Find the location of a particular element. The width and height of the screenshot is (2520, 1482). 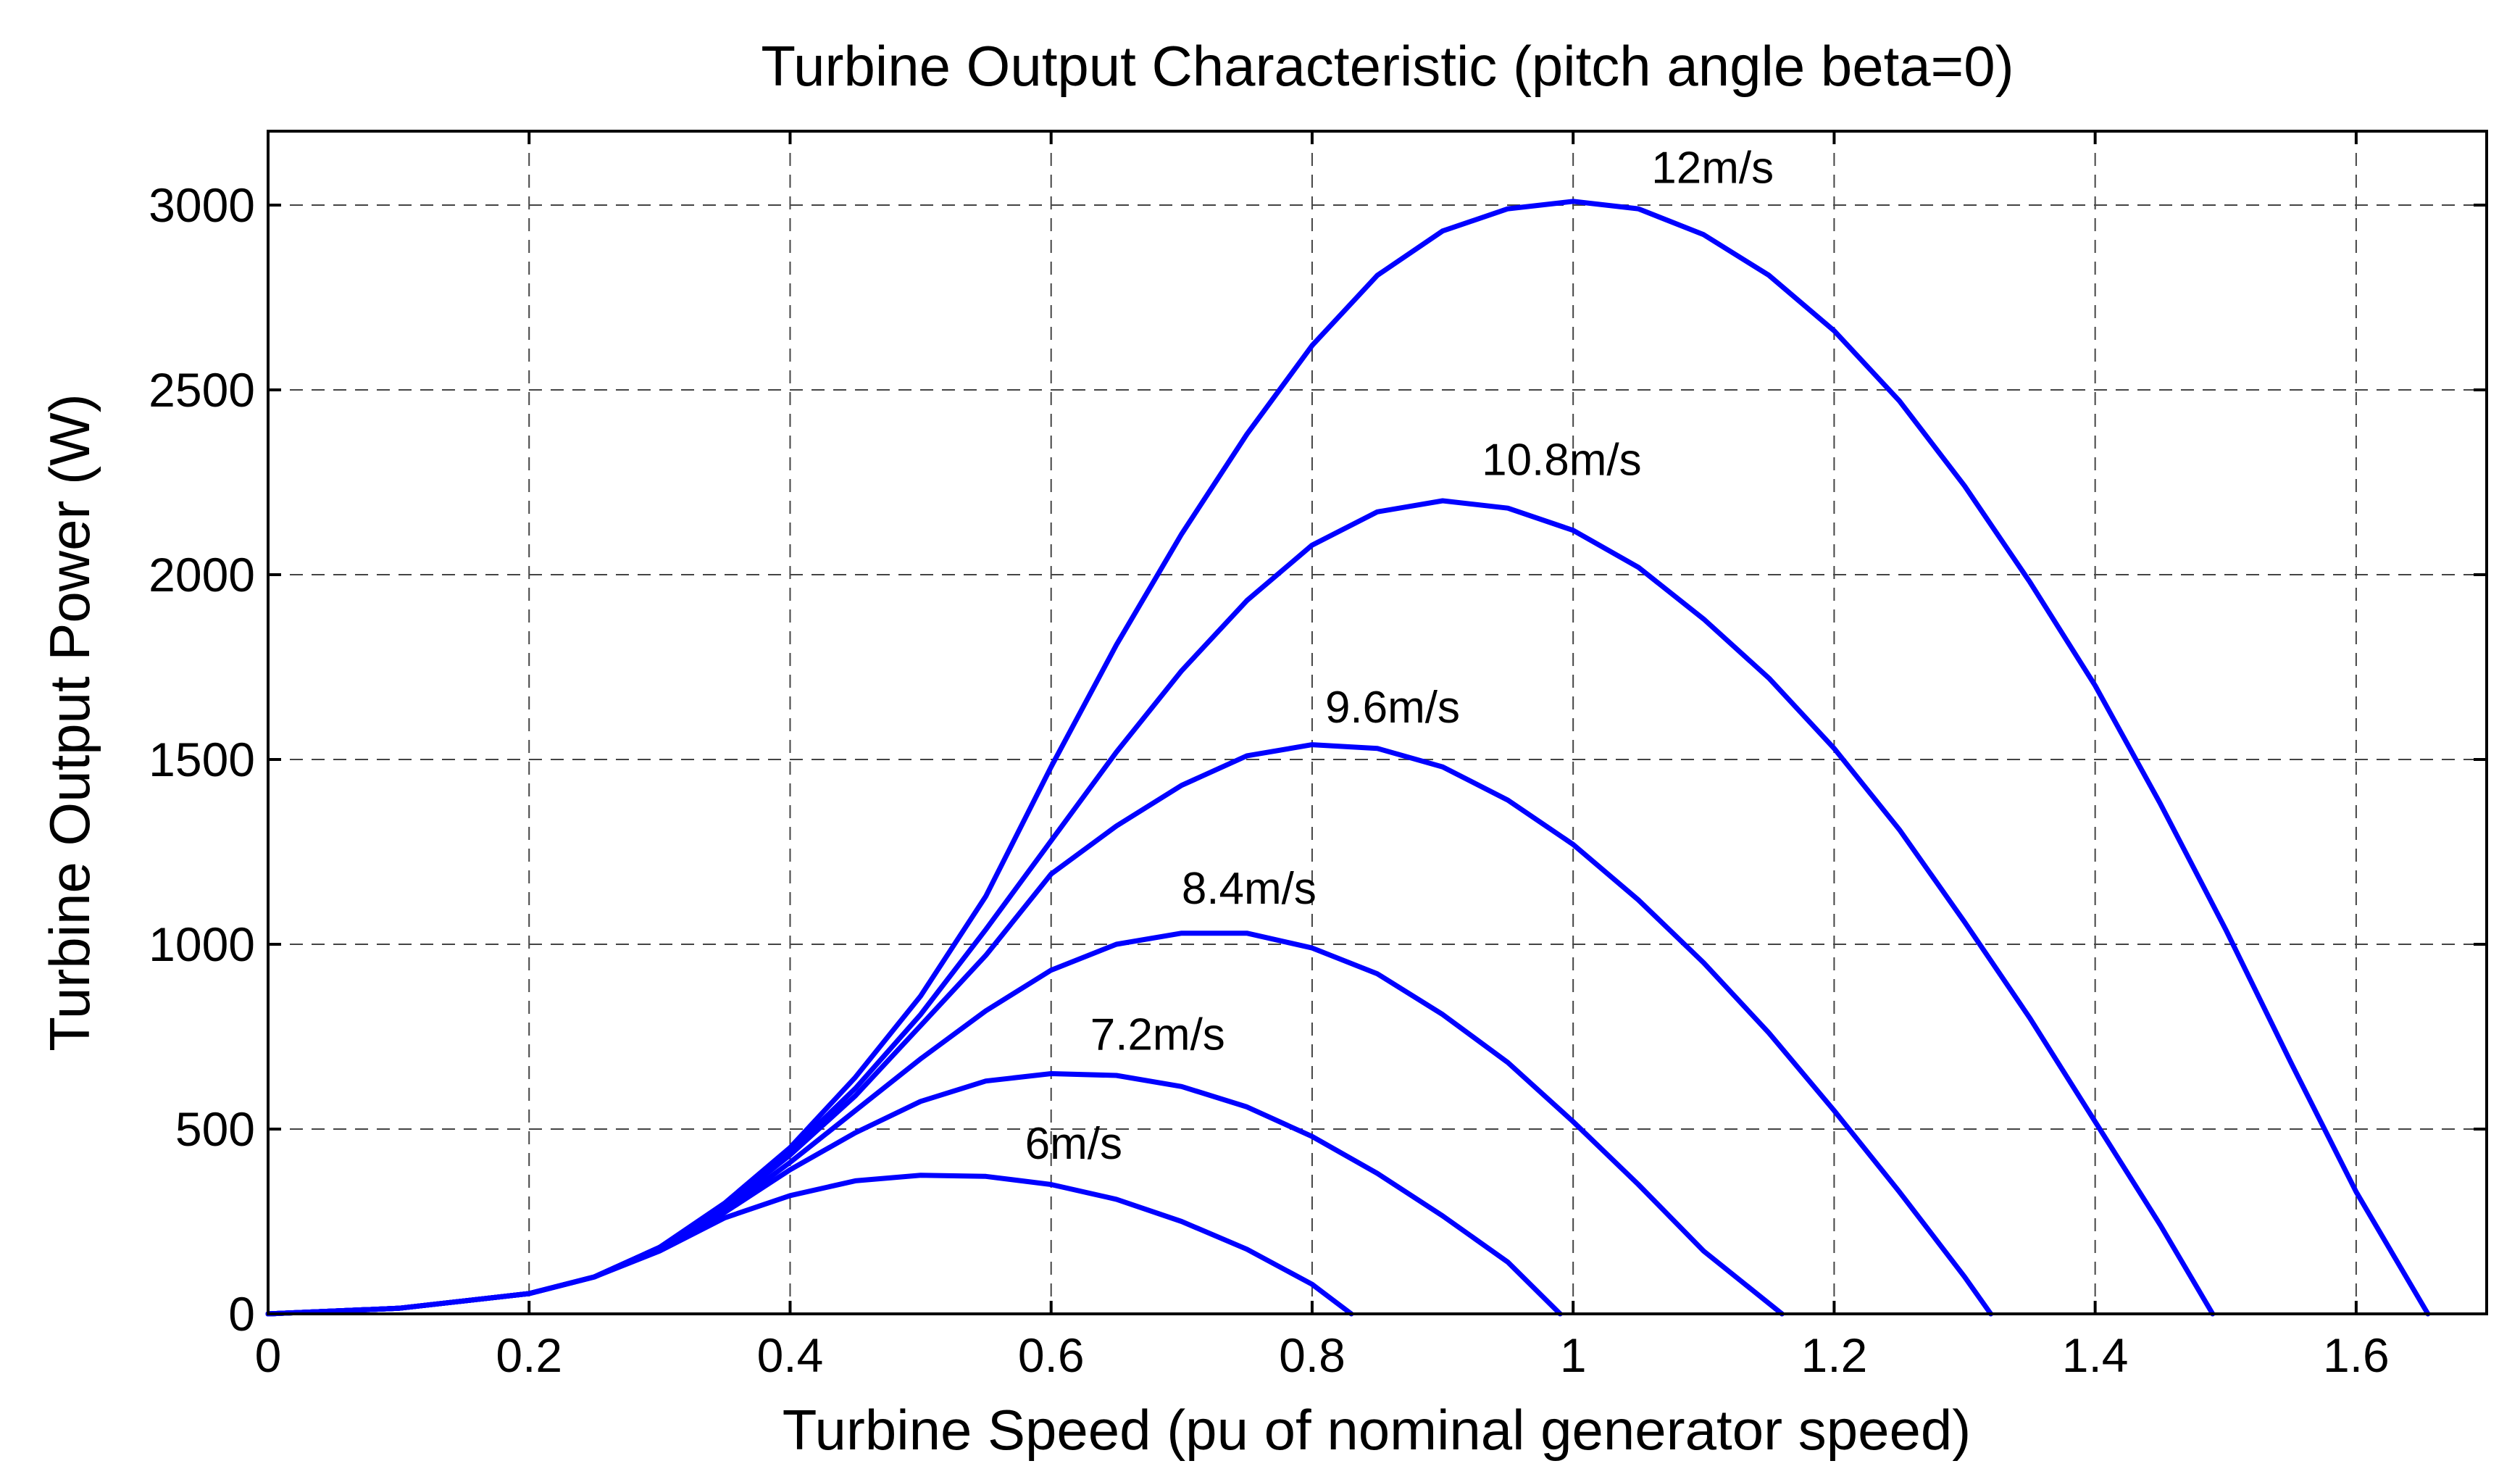

series-label: 9.6m/s is located at coordinates (1392, 708).